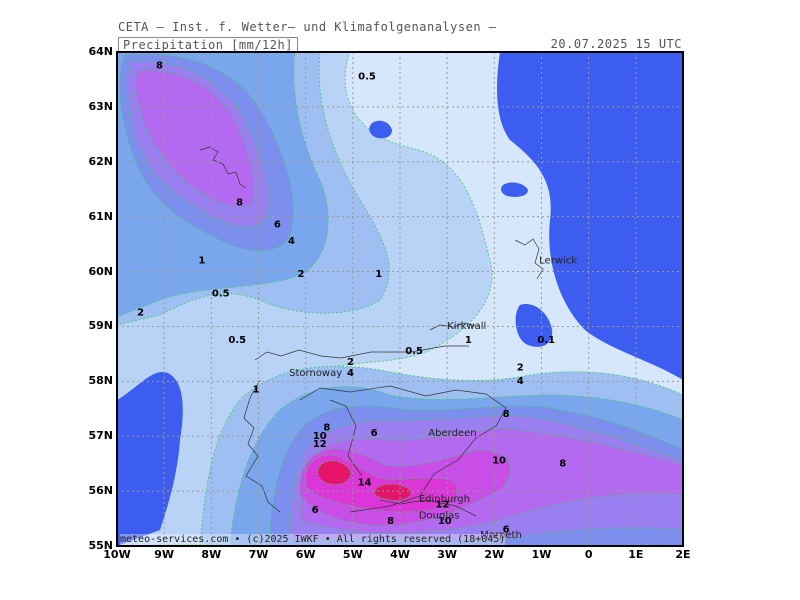 The height and width of the screenshot is (600, 800). Describe the element at coordinates (452, 433) in the screenshot. I see `city-label: Aberdeen` at that location.